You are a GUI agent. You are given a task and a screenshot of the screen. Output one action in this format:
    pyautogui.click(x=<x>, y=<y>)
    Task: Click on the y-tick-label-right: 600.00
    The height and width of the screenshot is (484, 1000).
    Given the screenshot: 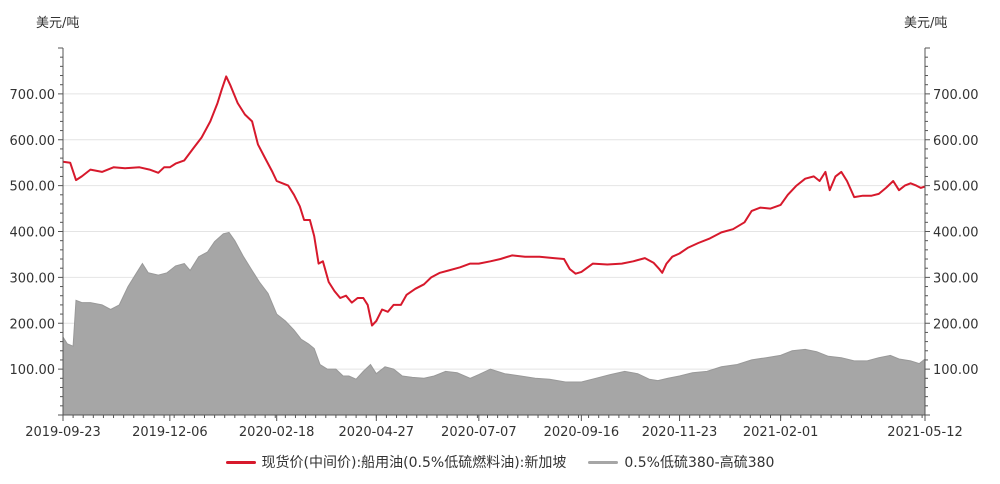 What is the action you would take?
    pyautogui.click(x=956, y=141)
    